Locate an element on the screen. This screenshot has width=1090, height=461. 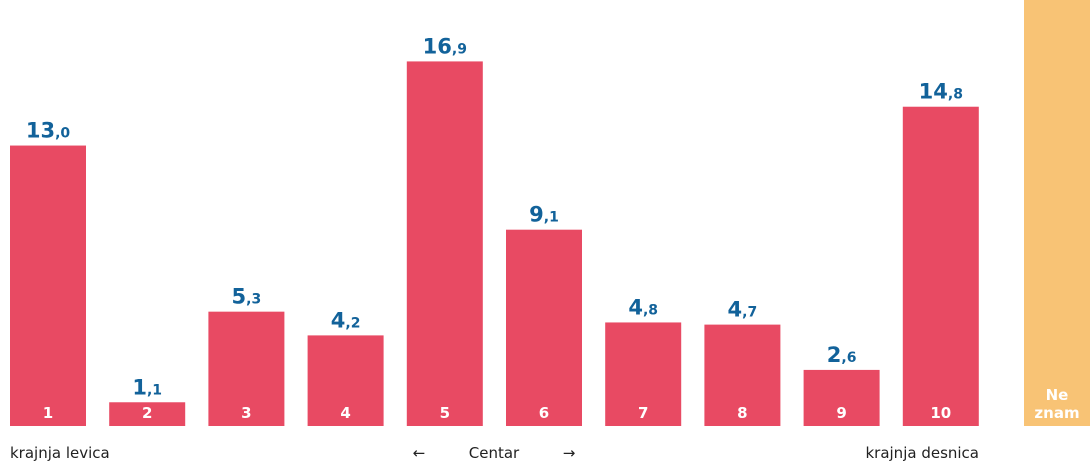
value-label-4: 4,2 is located at coordinates (346, 320).